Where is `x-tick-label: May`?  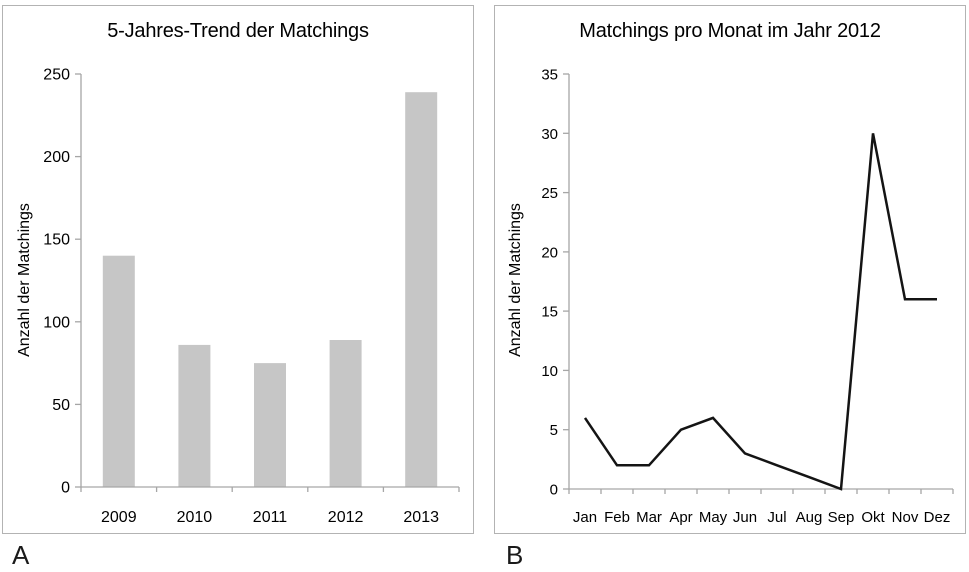
x-tick-label: May is located at coordinates (713, 517).